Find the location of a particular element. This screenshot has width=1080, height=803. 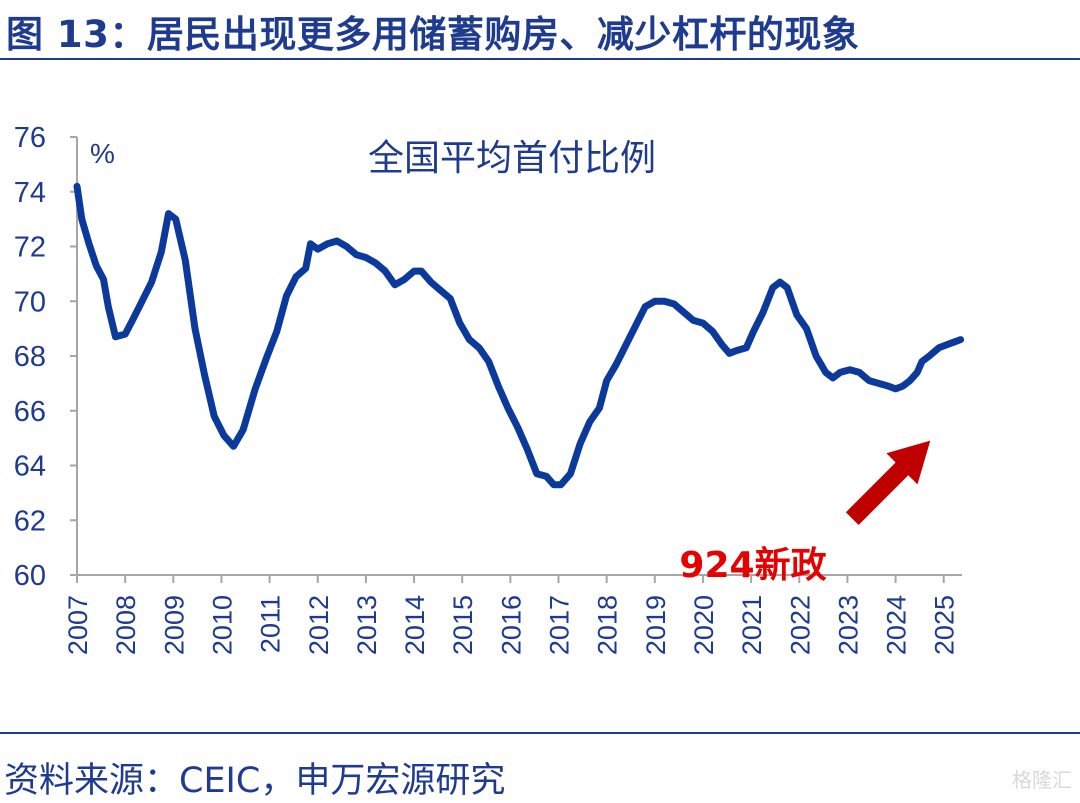

source-note: 资料来源：CEIC，申万宏源研究 is located at coordinates (255, 781).